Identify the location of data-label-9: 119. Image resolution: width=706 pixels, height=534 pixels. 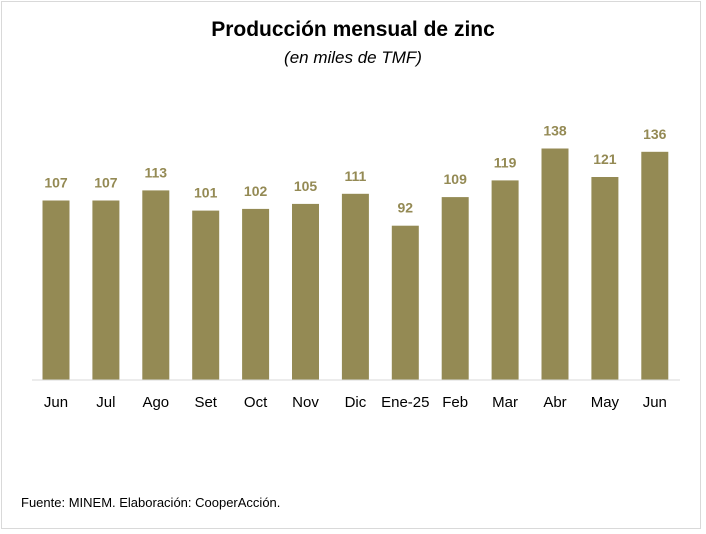
(505, 162).